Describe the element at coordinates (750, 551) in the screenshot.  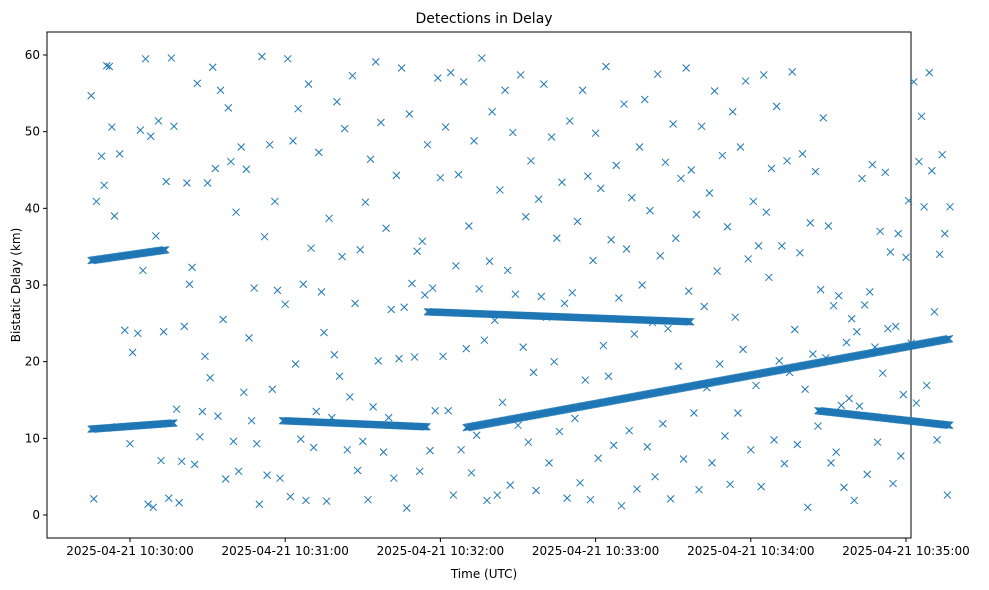
I see `x-tick-label: 2025-04-21 10:34:00` at that location.